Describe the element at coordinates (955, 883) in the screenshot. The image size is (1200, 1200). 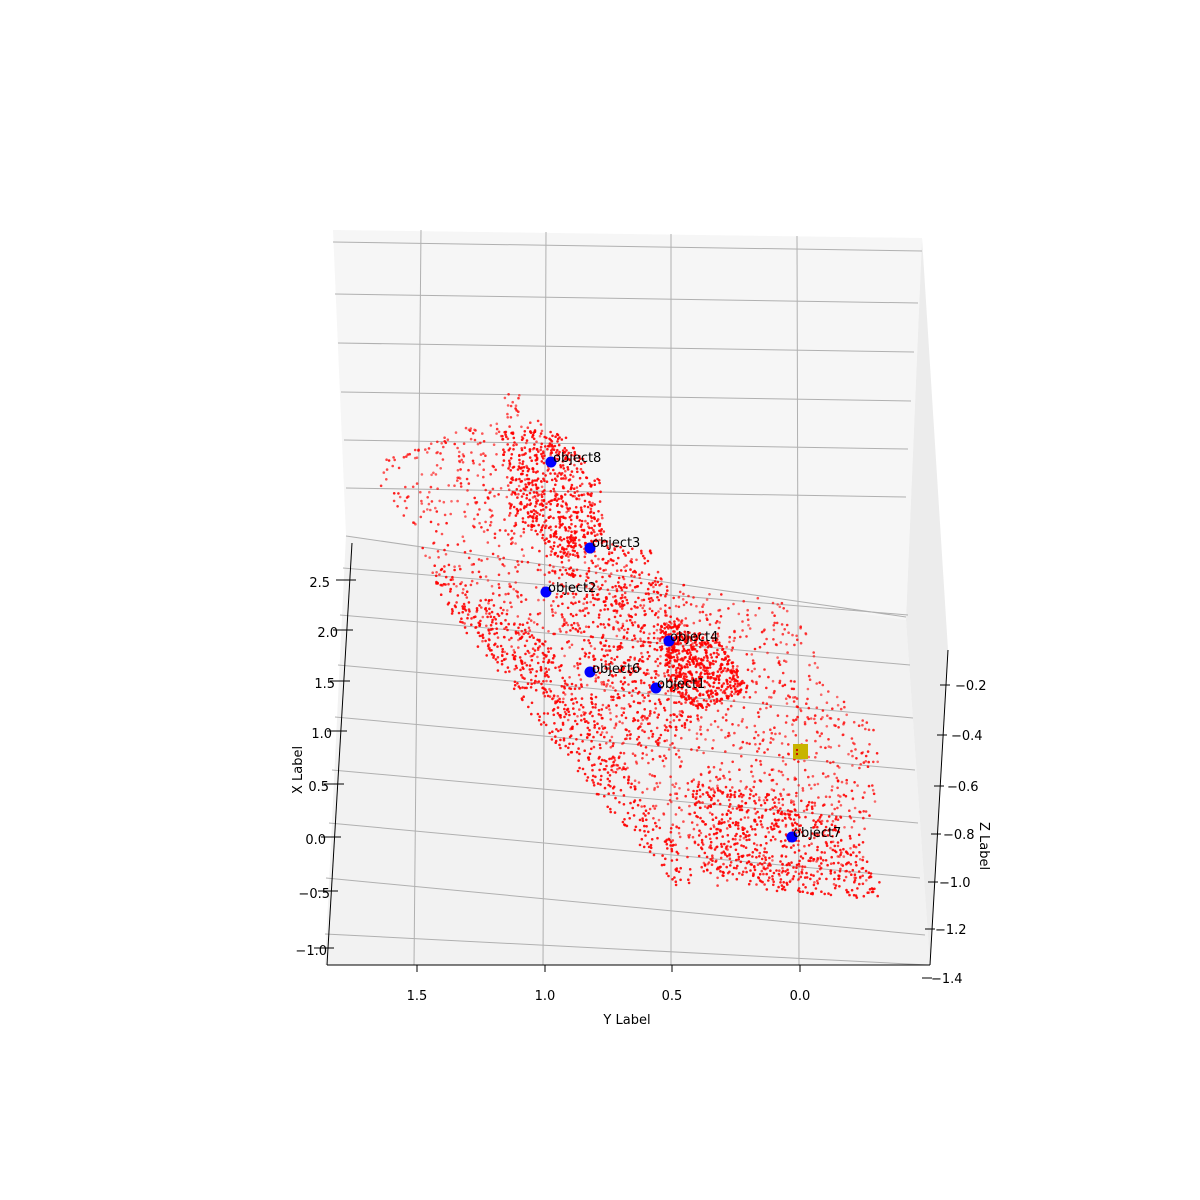
I see `z-tick-label: −1.0` at that location.